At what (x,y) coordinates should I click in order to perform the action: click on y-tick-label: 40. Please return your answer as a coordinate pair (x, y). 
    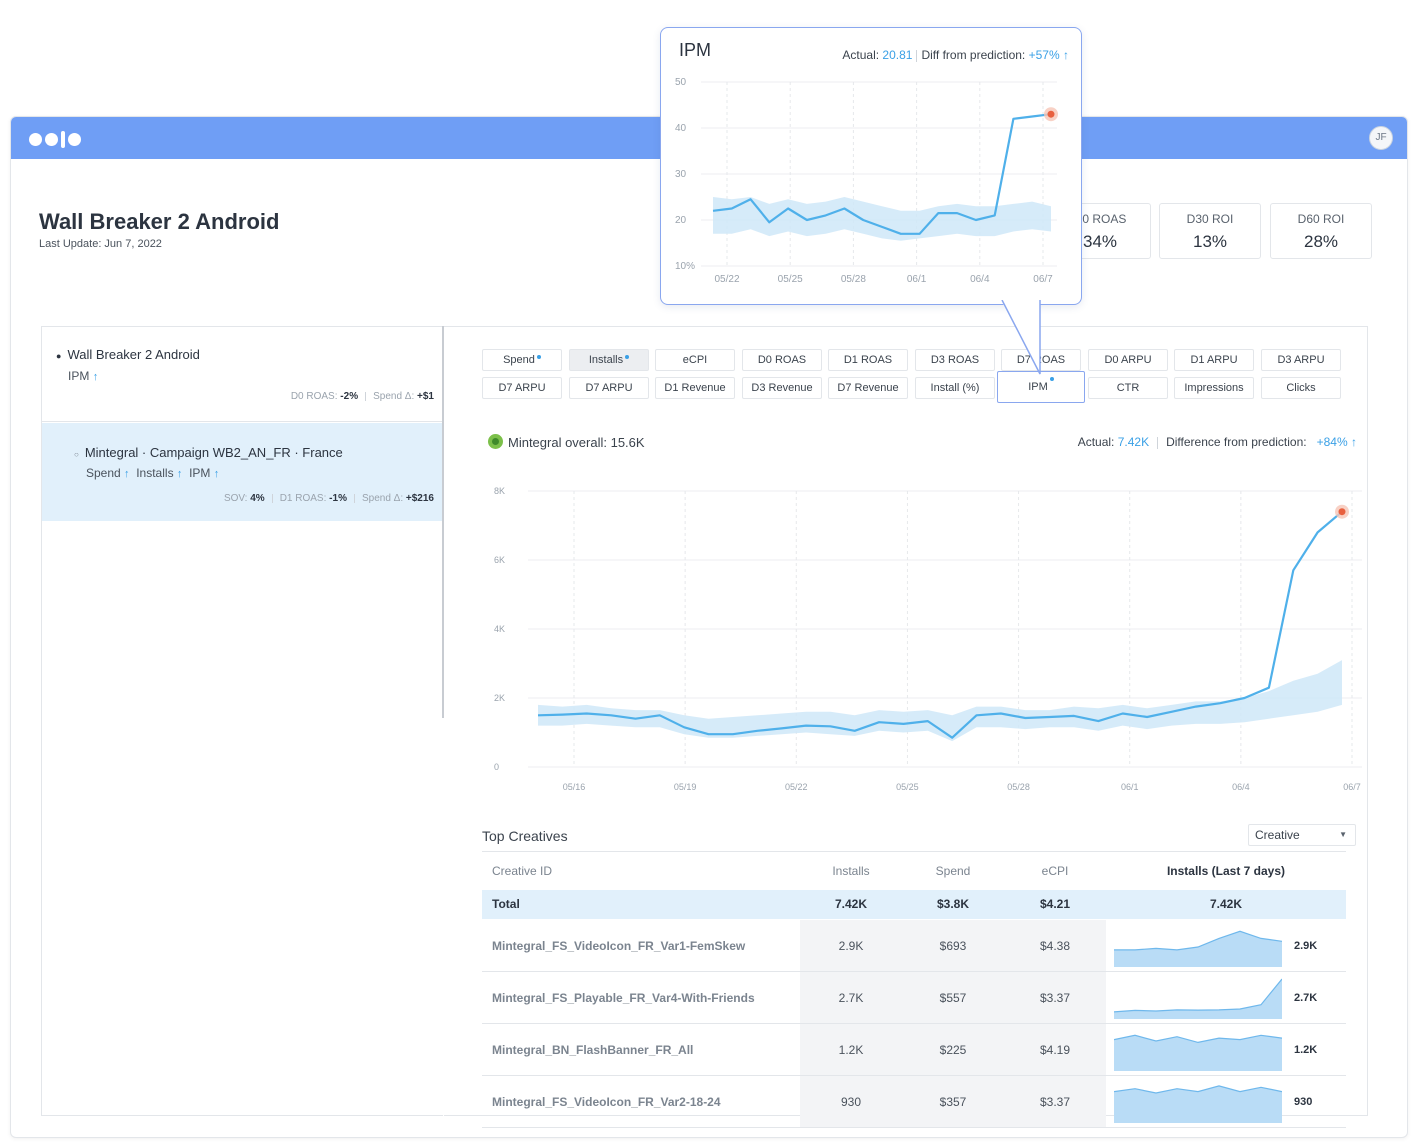
    Looking at the image, I should click on (681, 128).